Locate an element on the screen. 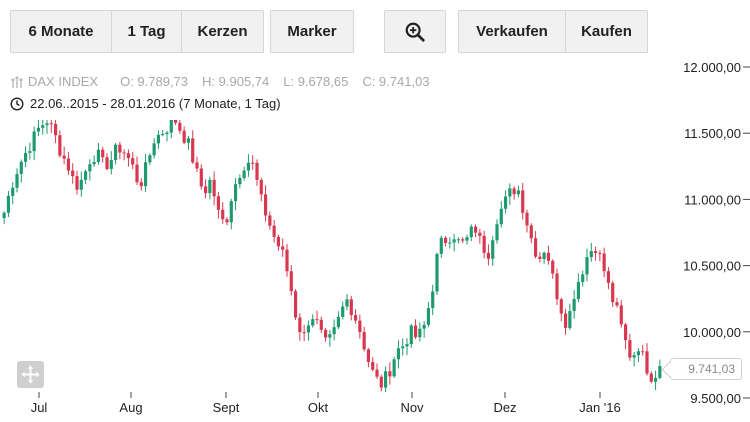 The height and width of the screenshot is (422, 750). zoom-in-icon is located at coordinates (415, 32).